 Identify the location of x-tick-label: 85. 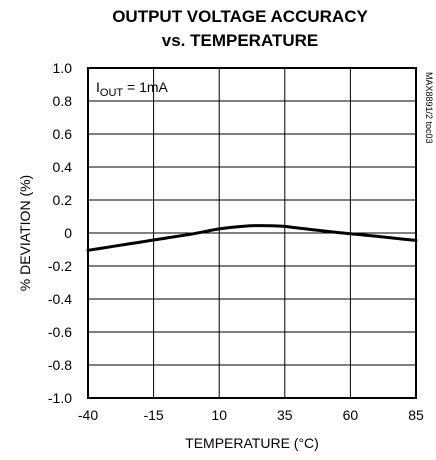
(416, 415).